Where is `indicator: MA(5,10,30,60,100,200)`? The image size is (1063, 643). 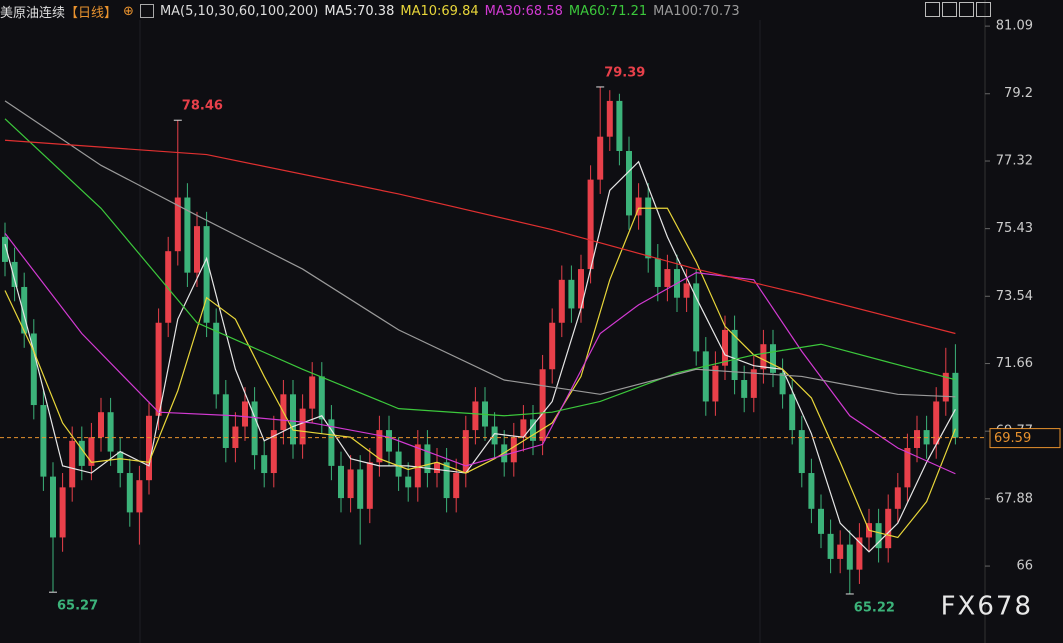
indicator: MA(5,10,30,60,100,200) is located at coordinates (239, 11).